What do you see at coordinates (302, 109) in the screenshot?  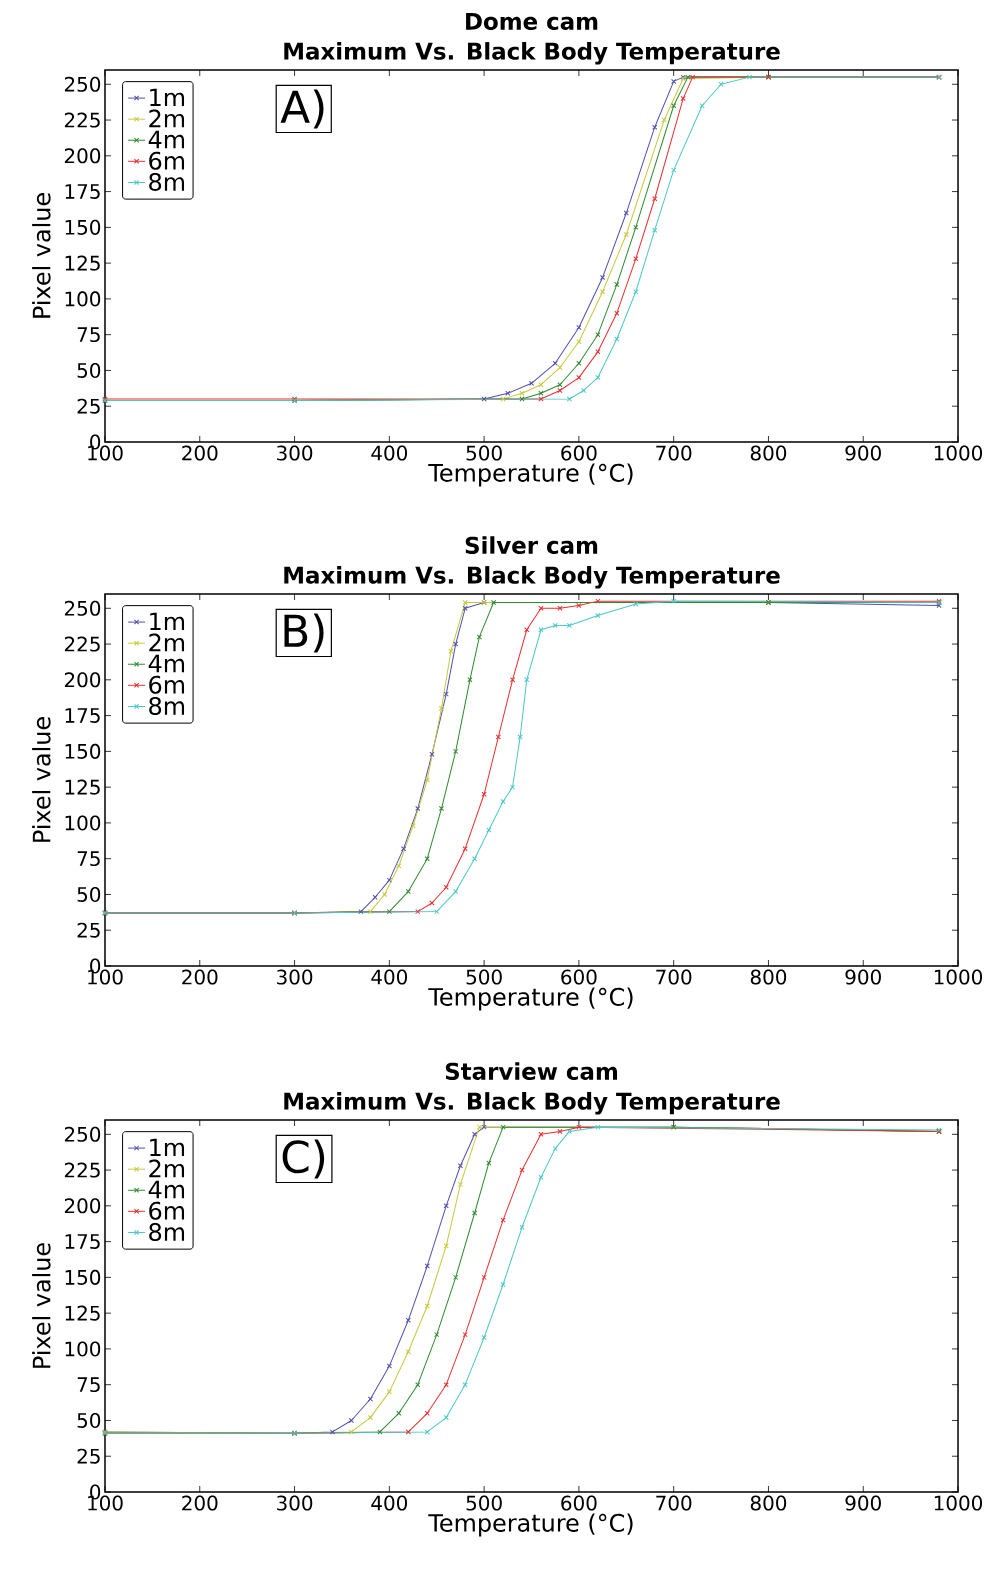 I see `annotation: A)` at bounding box center [302, 109].